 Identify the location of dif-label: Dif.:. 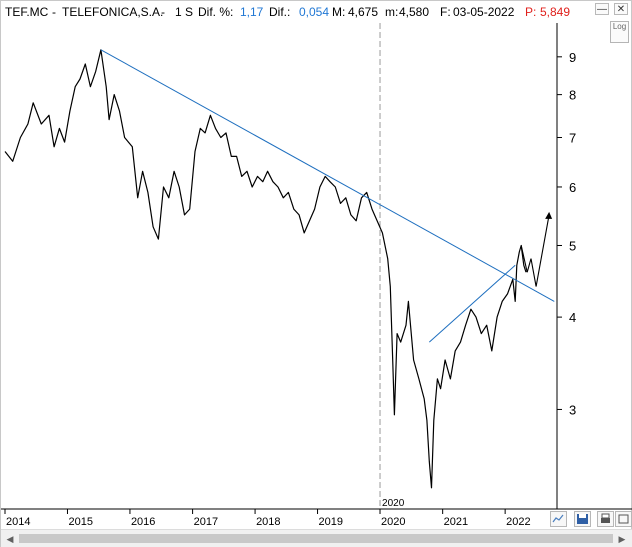
(280, 12).